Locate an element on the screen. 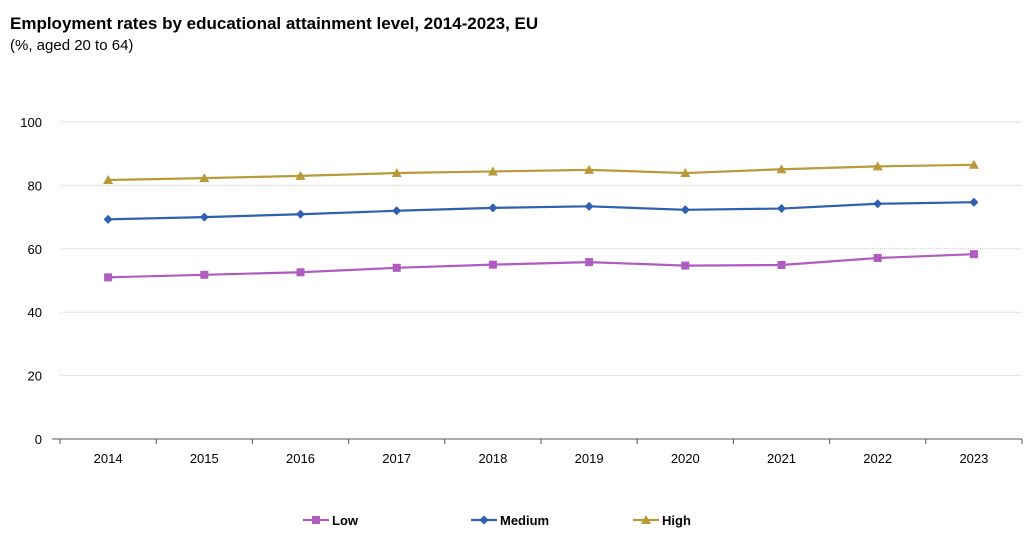 Image resolution: width=1027 pixels, height=543 pixels. series-line-high is located at coordinates (541, 172).